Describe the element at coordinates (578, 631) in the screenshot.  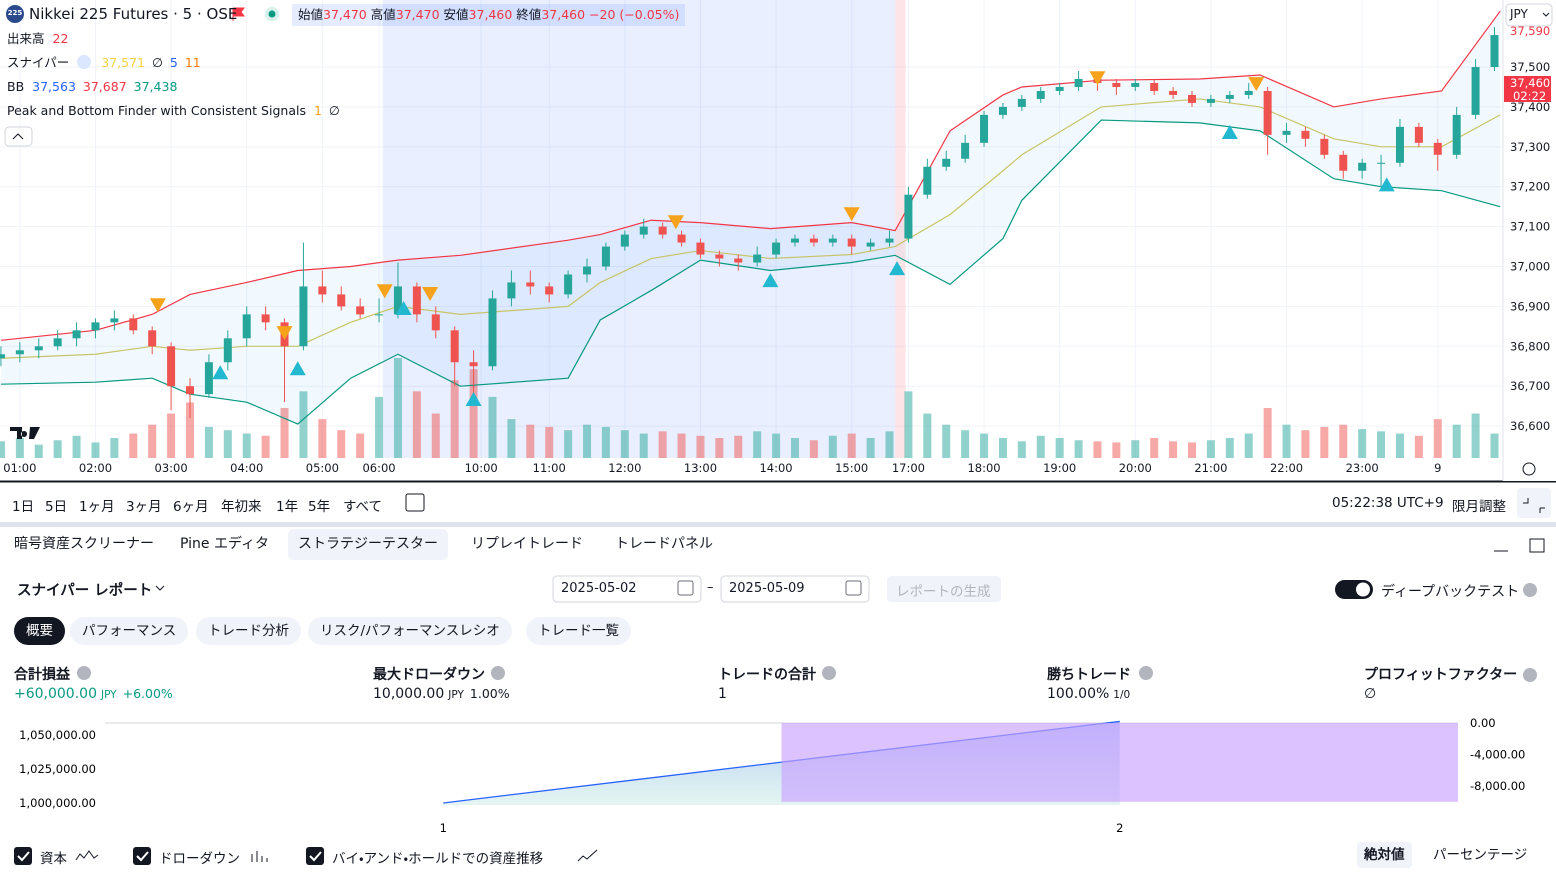
I see `report-subtab: トレード一覧` at that location.